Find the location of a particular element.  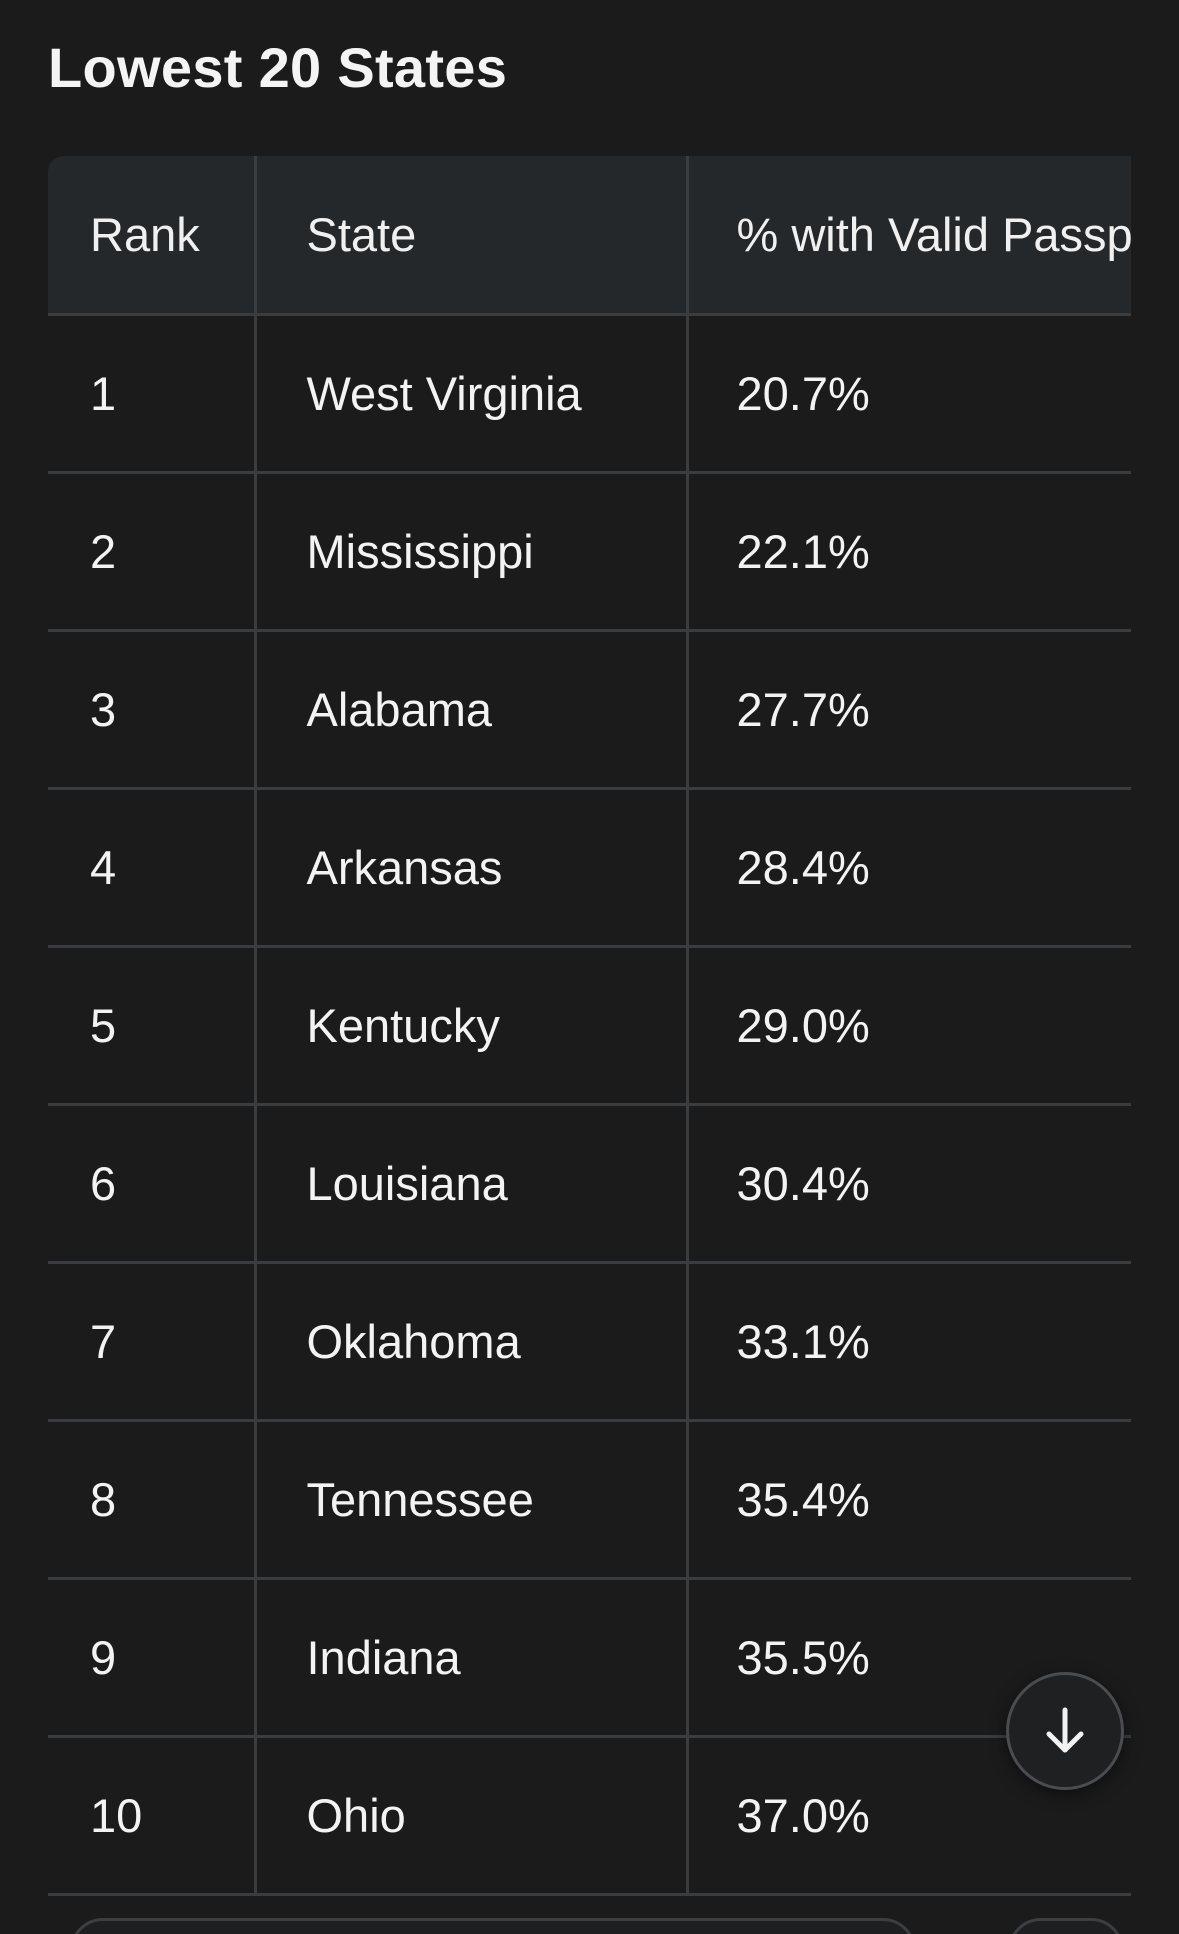

table-row: 5 Kentucky 29.0% is located at coordinates (589, 1026).